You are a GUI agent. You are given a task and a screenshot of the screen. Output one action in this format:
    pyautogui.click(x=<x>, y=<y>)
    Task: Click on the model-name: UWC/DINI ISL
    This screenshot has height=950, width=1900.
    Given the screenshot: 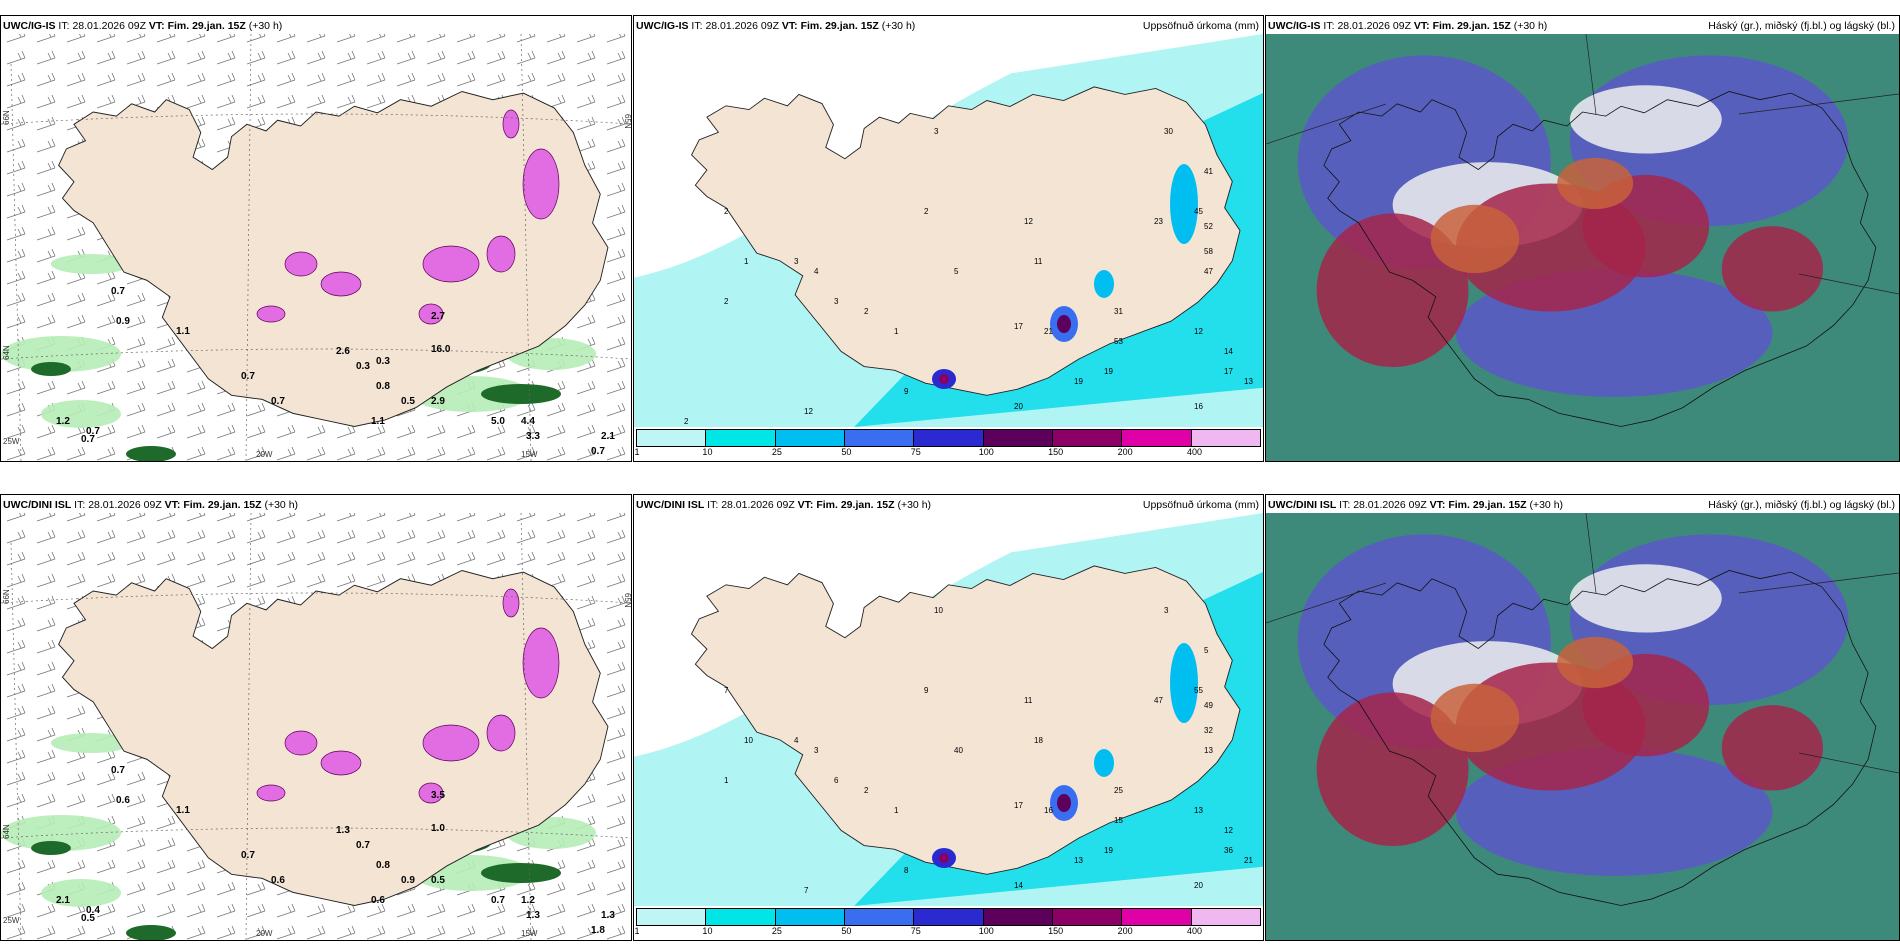 What is the action you would take?
    pyautogui.click(x=1302, y=505)
    